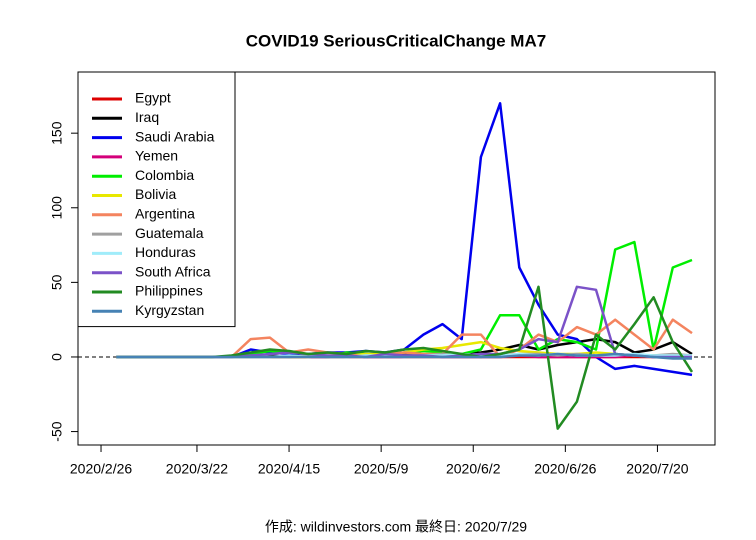 The width and height of the screenshot is (756, 540). What do you see at coordinates (156, 156) in the screenshot?
I see `legend-label: Yemen` at bounding box center [156, 156].